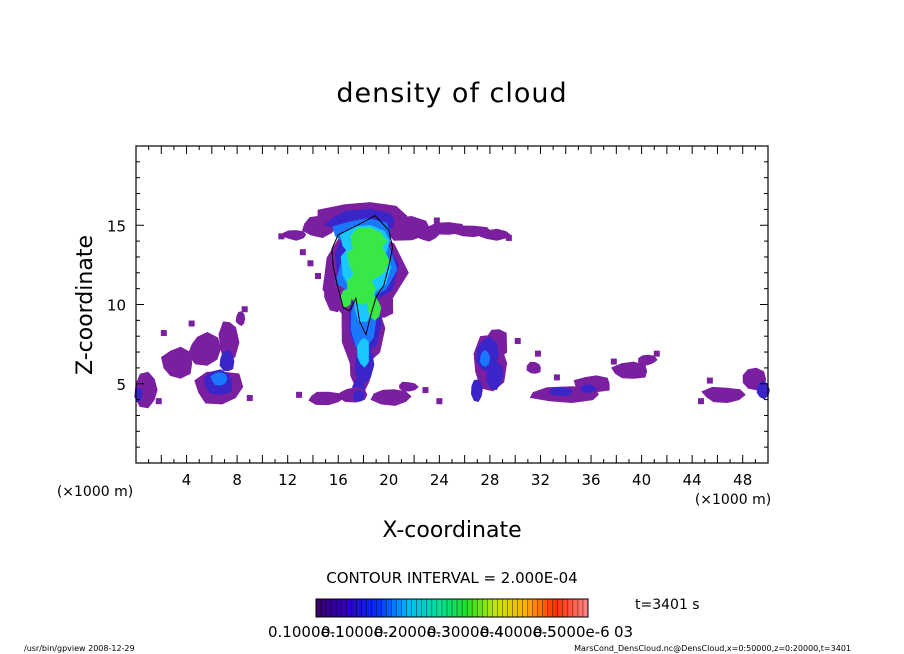 The image size is (904, 654). I want to click on colorbar-label: 0.3000e-4, so click(465, 632).